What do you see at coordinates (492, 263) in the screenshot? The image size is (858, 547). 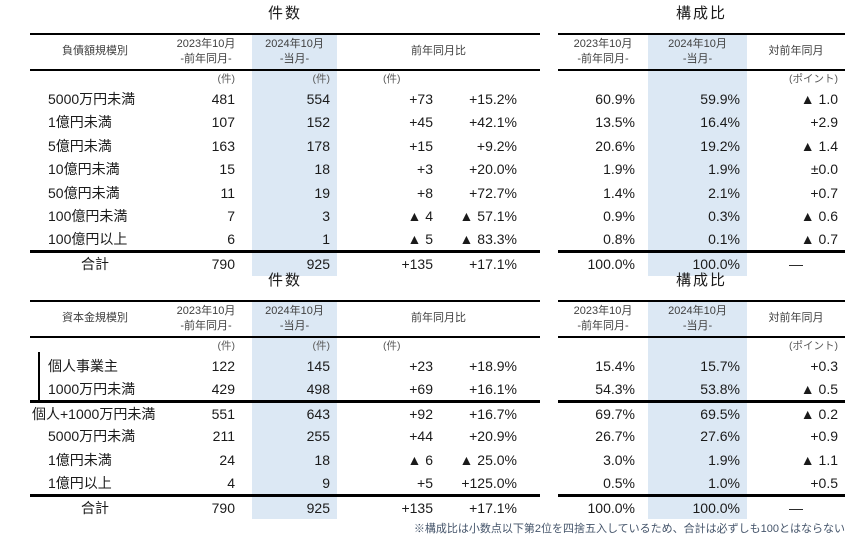 I see `total-pct: +17.1%` at bounding box center [492, 263].